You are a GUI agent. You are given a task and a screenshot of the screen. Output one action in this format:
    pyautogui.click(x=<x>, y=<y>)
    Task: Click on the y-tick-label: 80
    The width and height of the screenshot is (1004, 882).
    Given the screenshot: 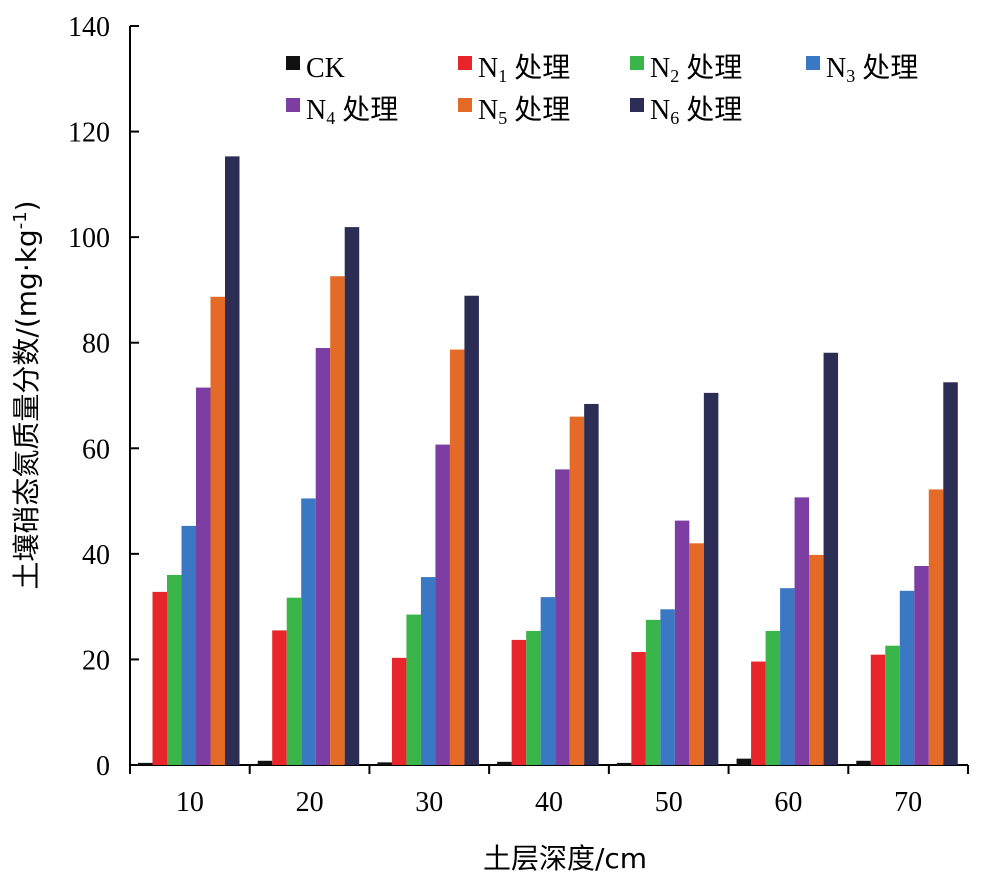 What is the action you would take?
    pyautogui.click(x=96, y=344)
    